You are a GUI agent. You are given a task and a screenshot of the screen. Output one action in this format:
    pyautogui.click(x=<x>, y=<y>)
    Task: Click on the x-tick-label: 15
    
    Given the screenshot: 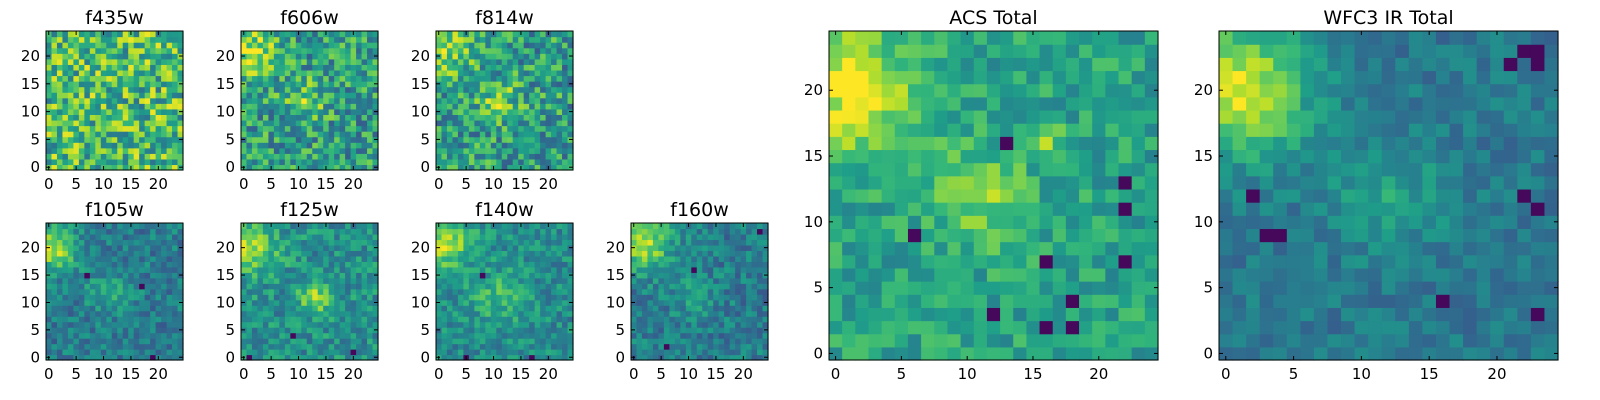 What is the action you would take?
    pyautogui.click(x=130, y=184)
    